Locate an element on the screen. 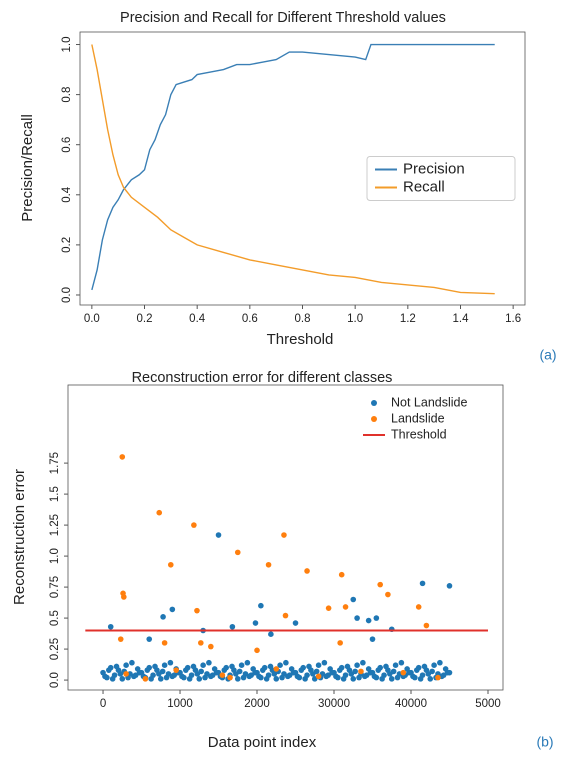 This screenshot has height=758, width=566. y-tick-label: 0.8 is located at coordinates (67, 95).